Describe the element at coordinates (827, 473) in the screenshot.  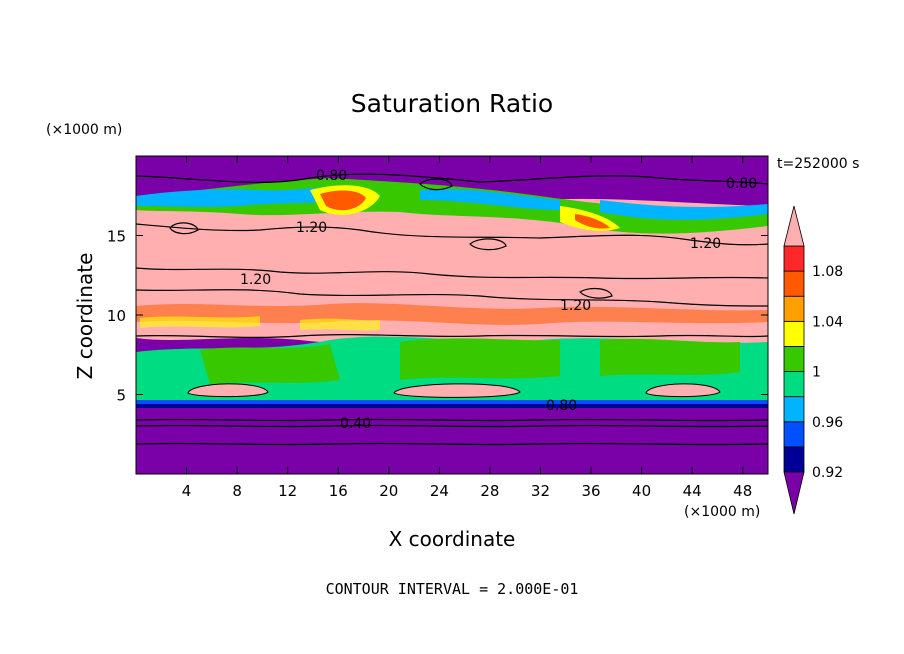
I see `colorbar-tick-label: 0.92` at that location.